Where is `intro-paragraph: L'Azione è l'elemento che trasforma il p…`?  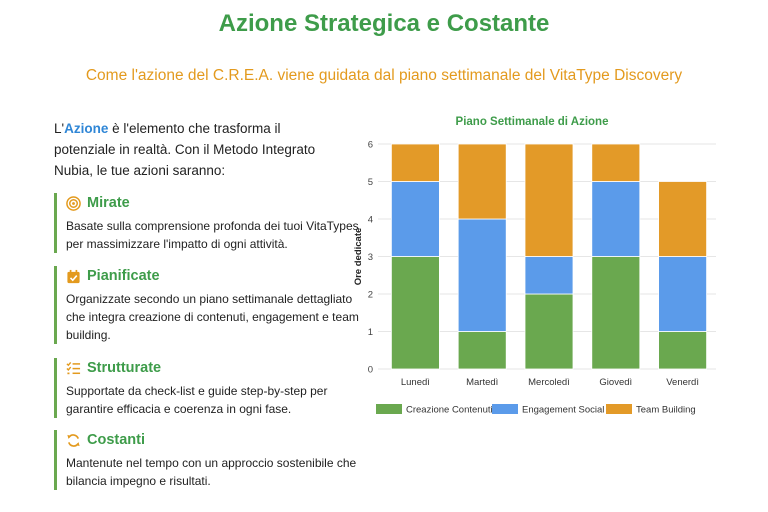 intro-paragraph: L'Azione è l'elemento che trasforma il p… is located at coordinates (199, 149).